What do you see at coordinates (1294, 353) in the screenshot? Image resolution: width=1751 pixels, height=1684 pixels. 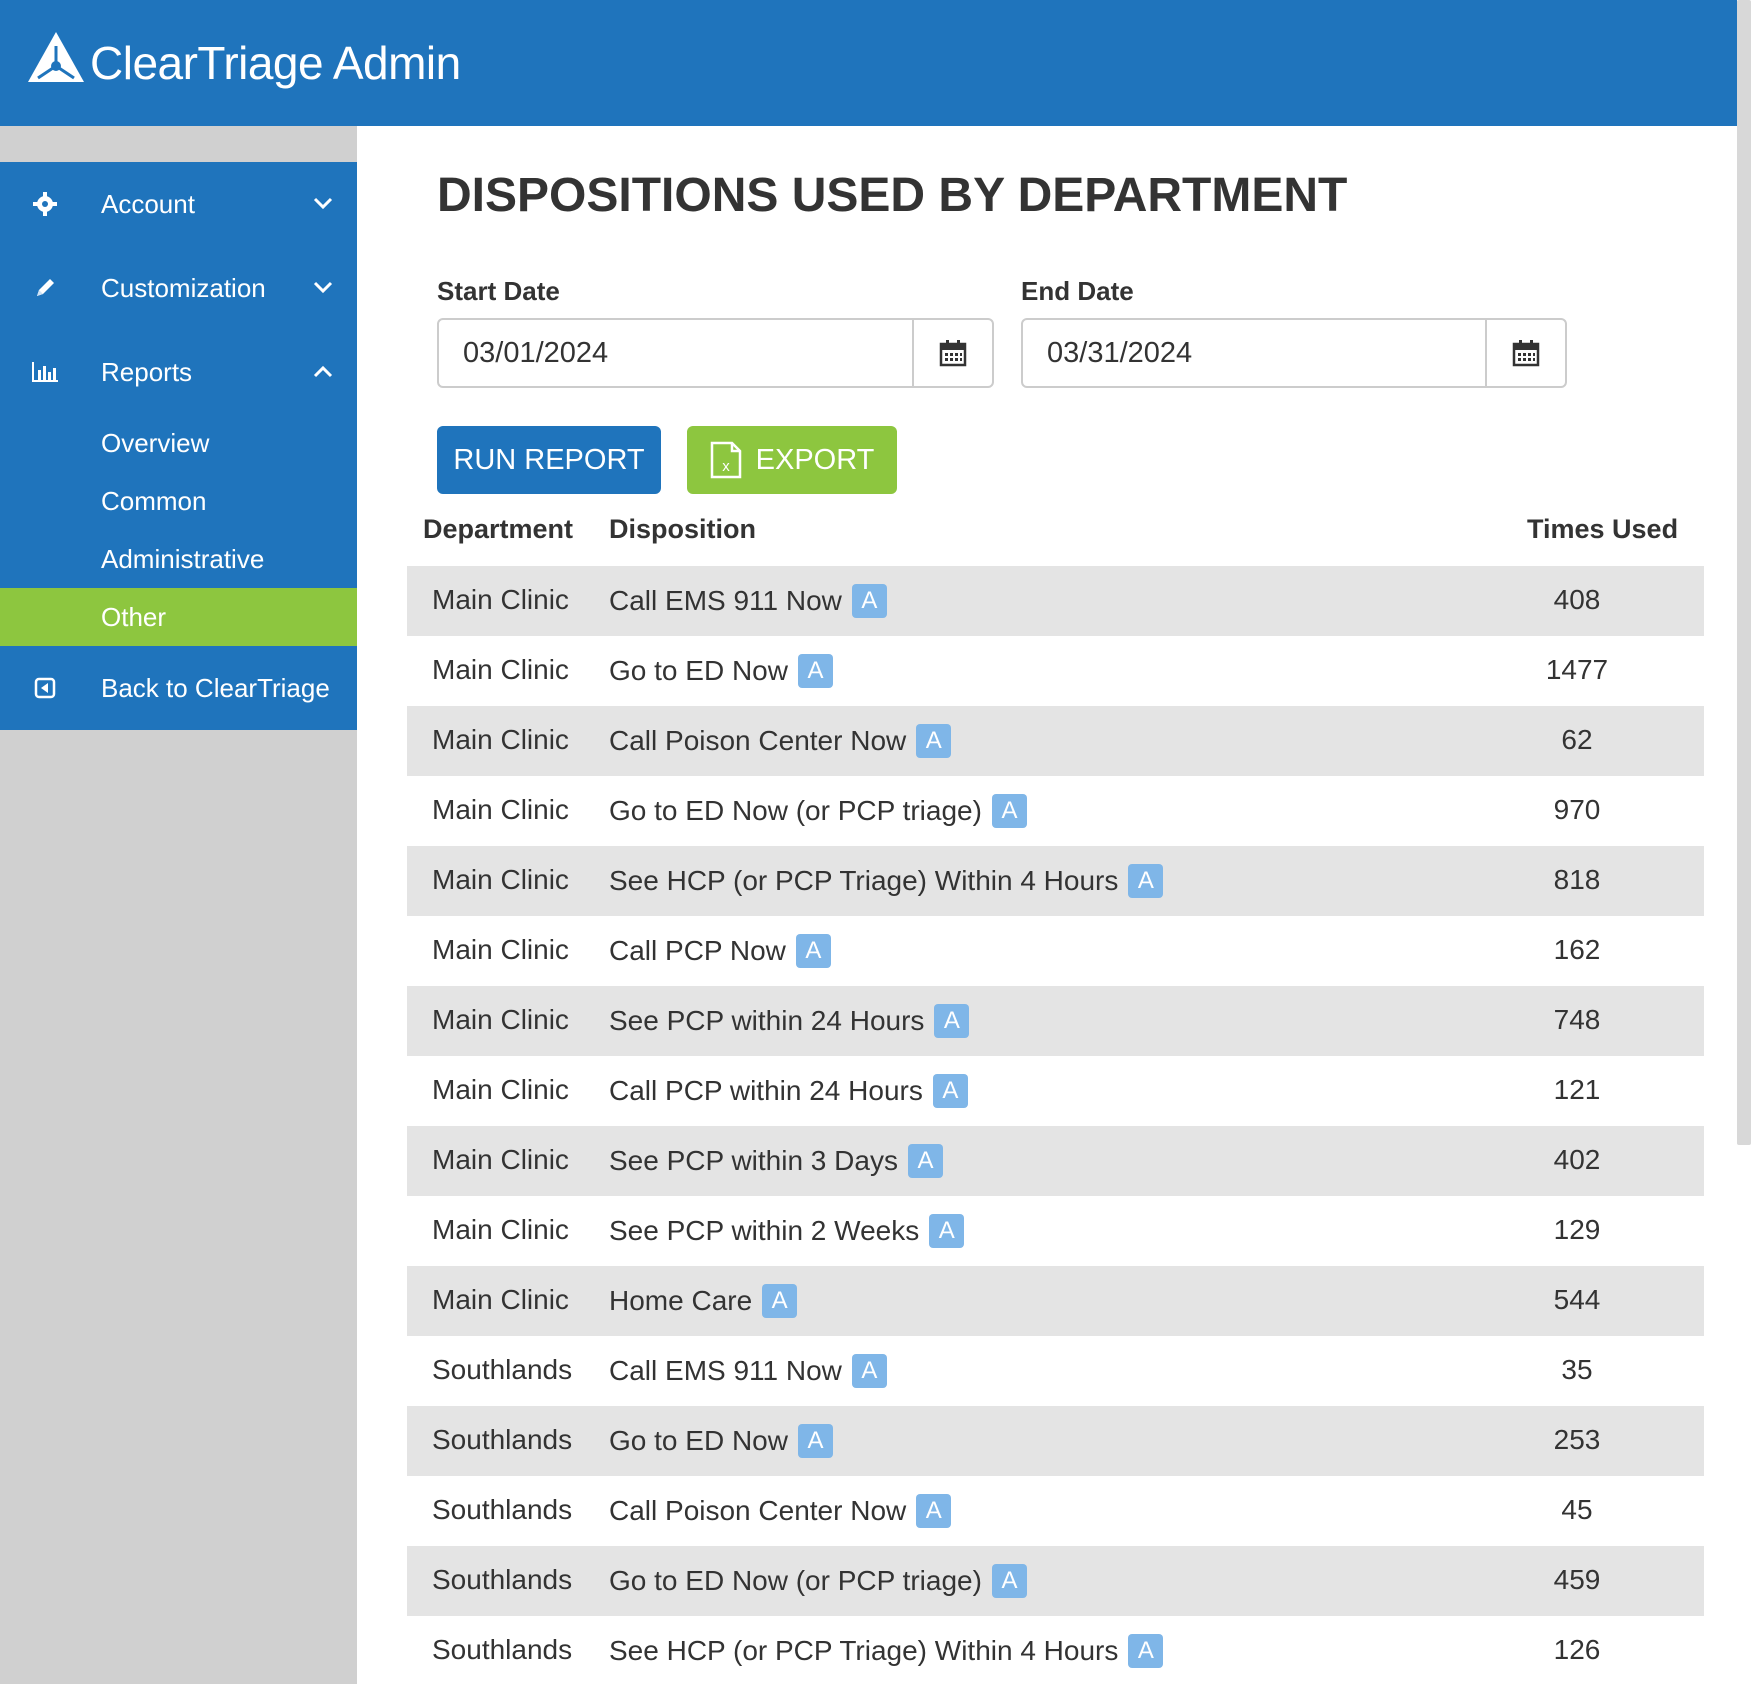 I see `end-date-field: 03/31/2024` at bounding box center [1294, 353].